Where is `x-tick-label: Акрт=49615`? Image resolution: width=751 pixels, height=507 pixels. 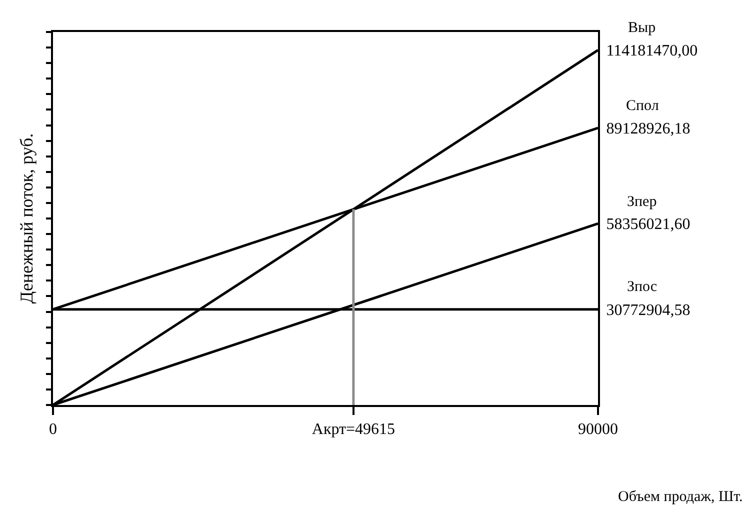
x-tick-label: Акрт=49615 is located at coordinates (354, 429).